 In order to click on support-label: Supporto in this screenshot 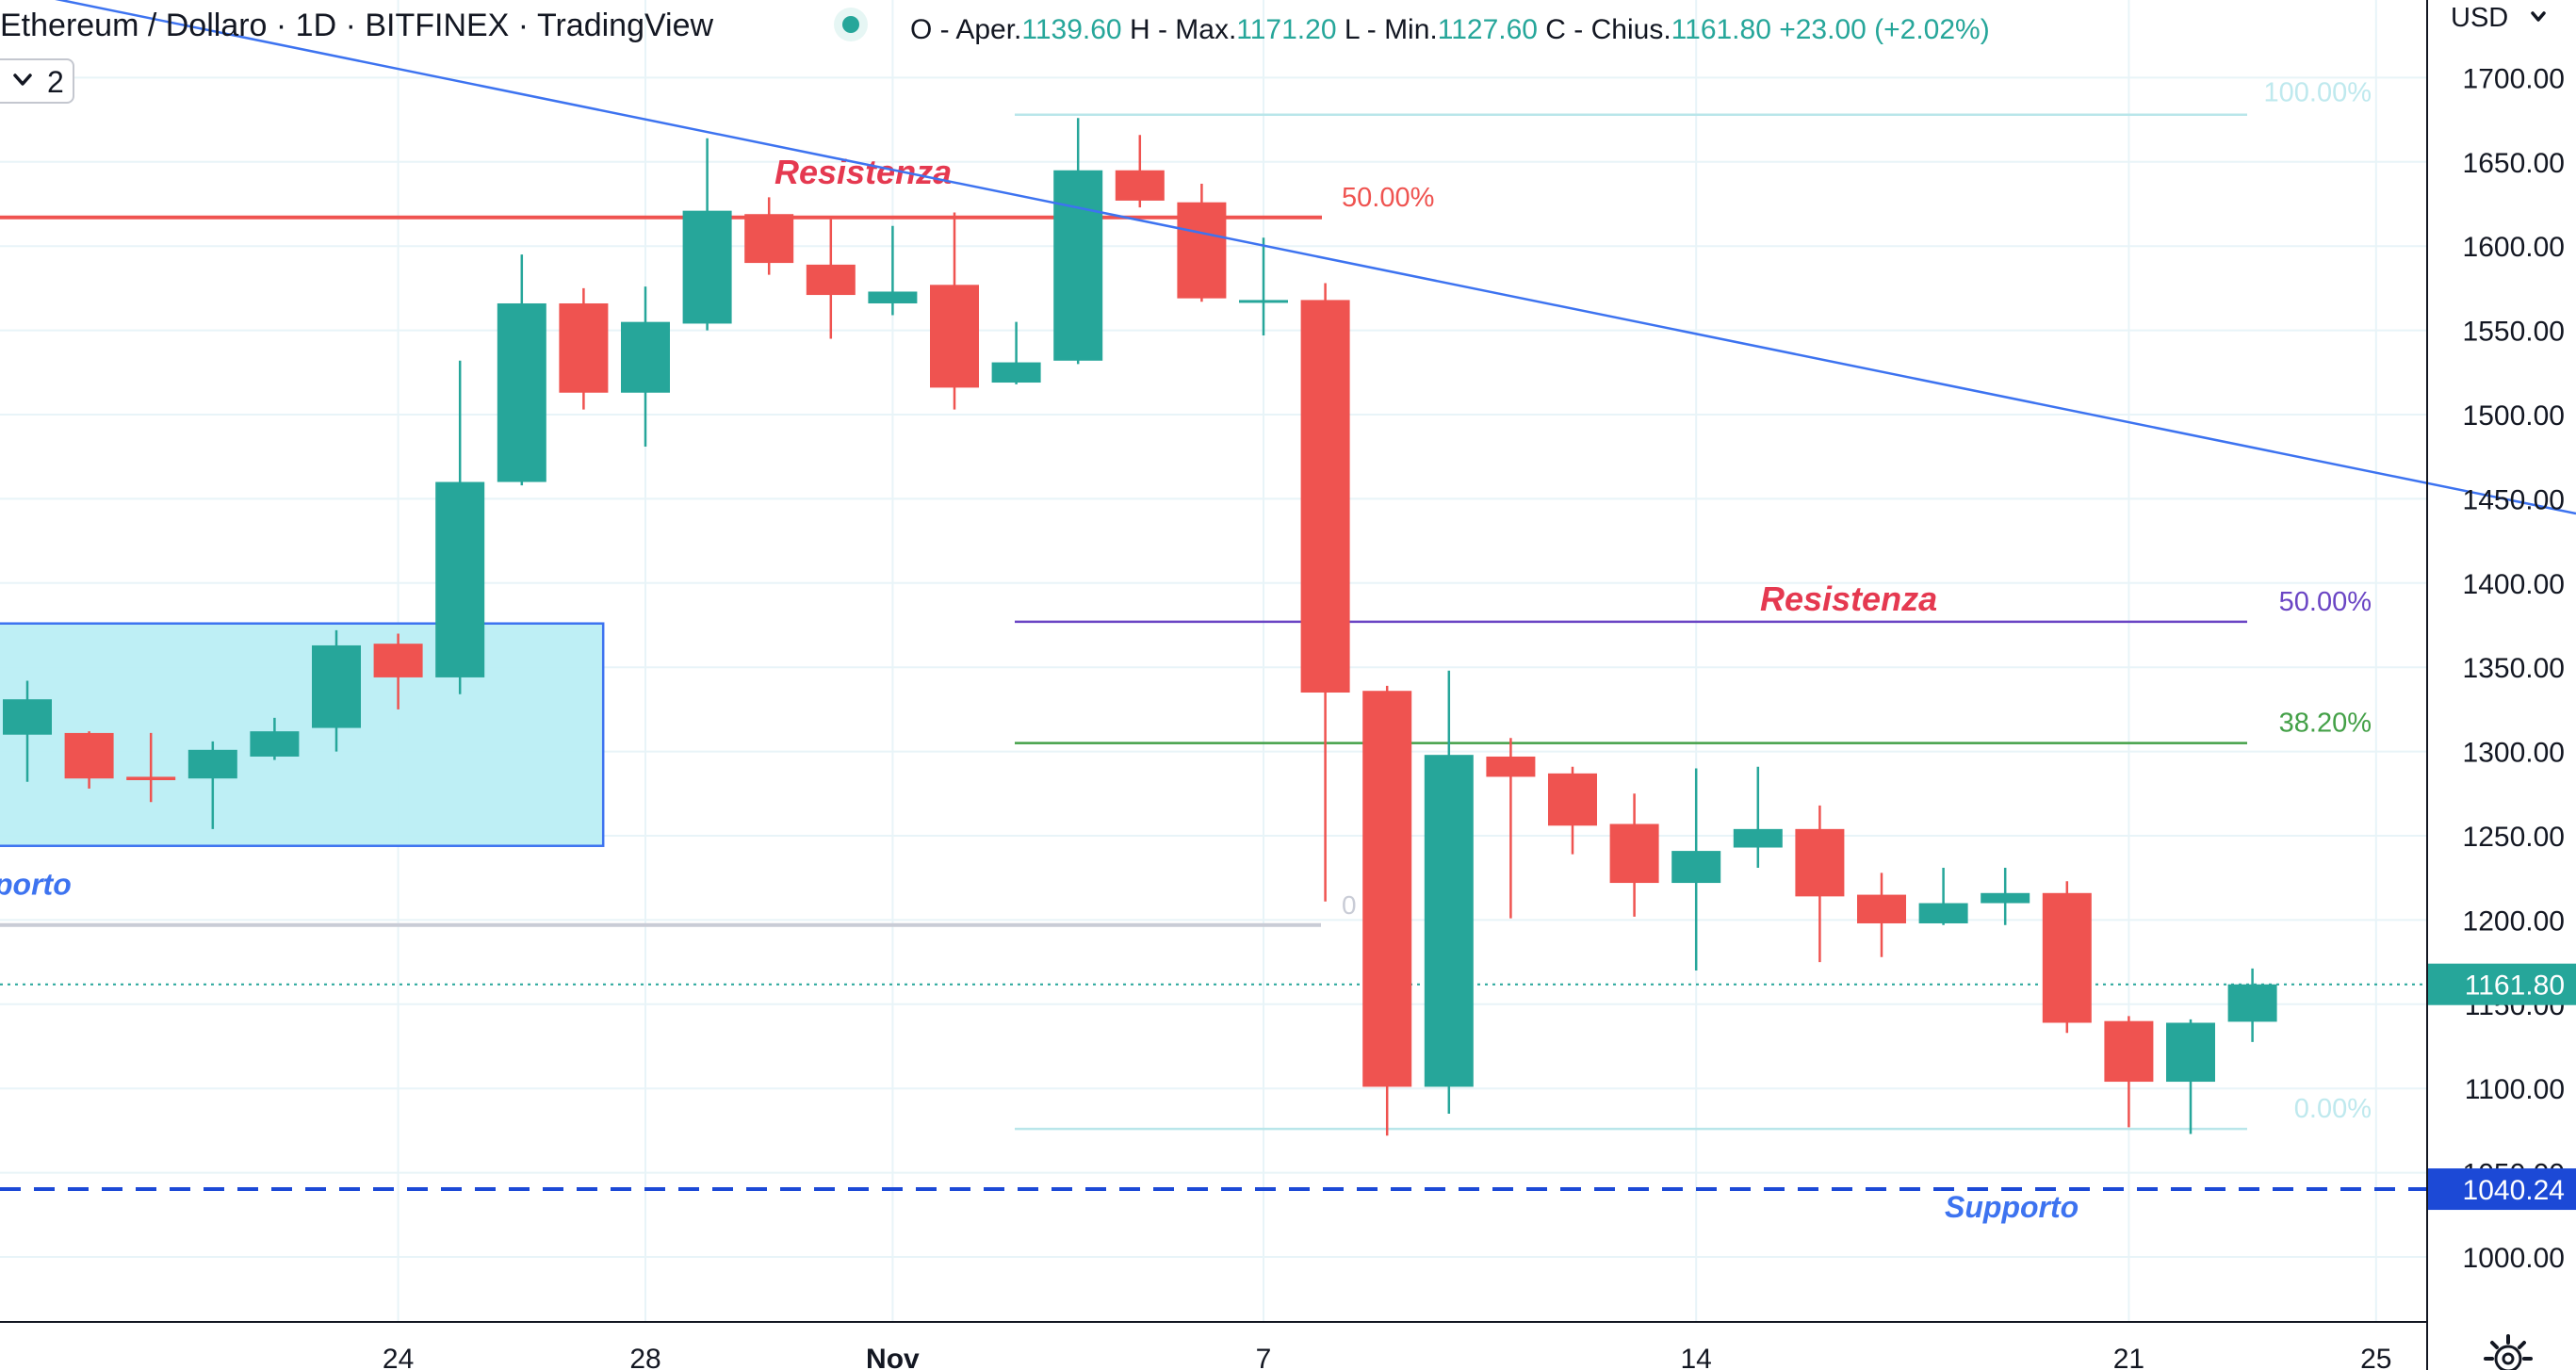, I will do `click(2012, 1207)`.